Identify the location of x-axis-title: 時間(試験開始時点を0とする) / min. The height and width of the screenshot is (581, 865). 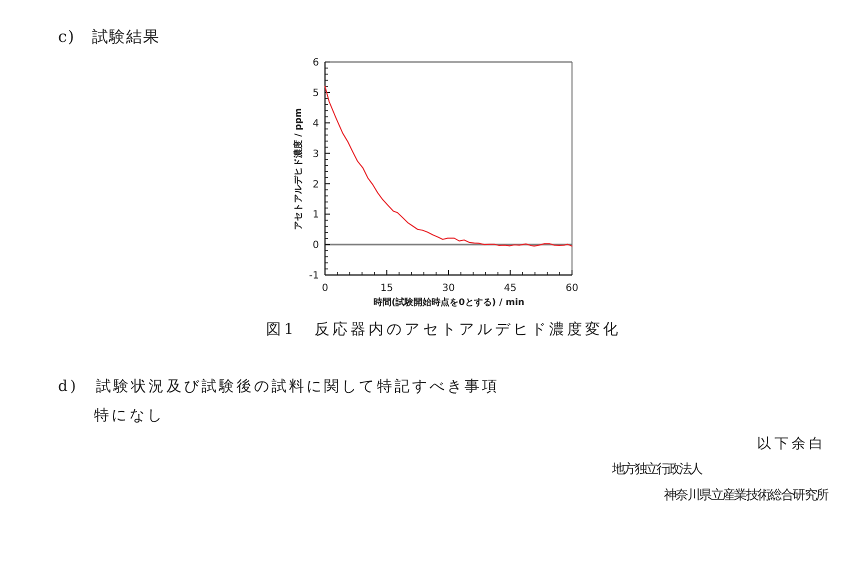
(449, 302).